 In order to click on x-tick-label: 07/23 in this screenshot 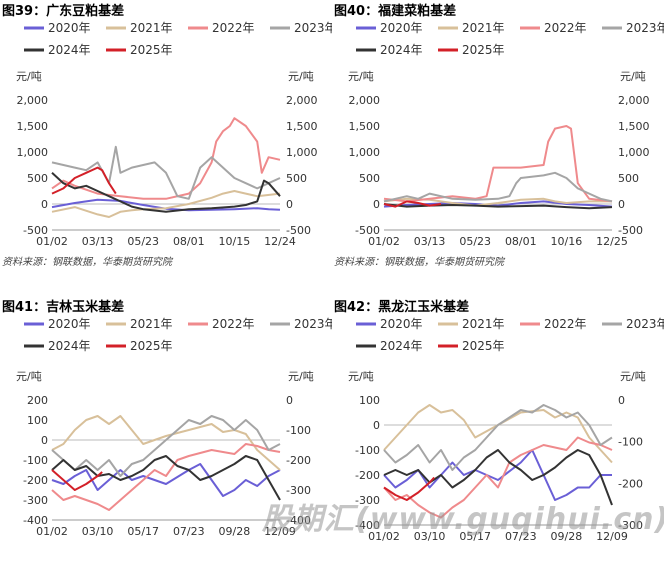, I will do `click(189, 531)`.